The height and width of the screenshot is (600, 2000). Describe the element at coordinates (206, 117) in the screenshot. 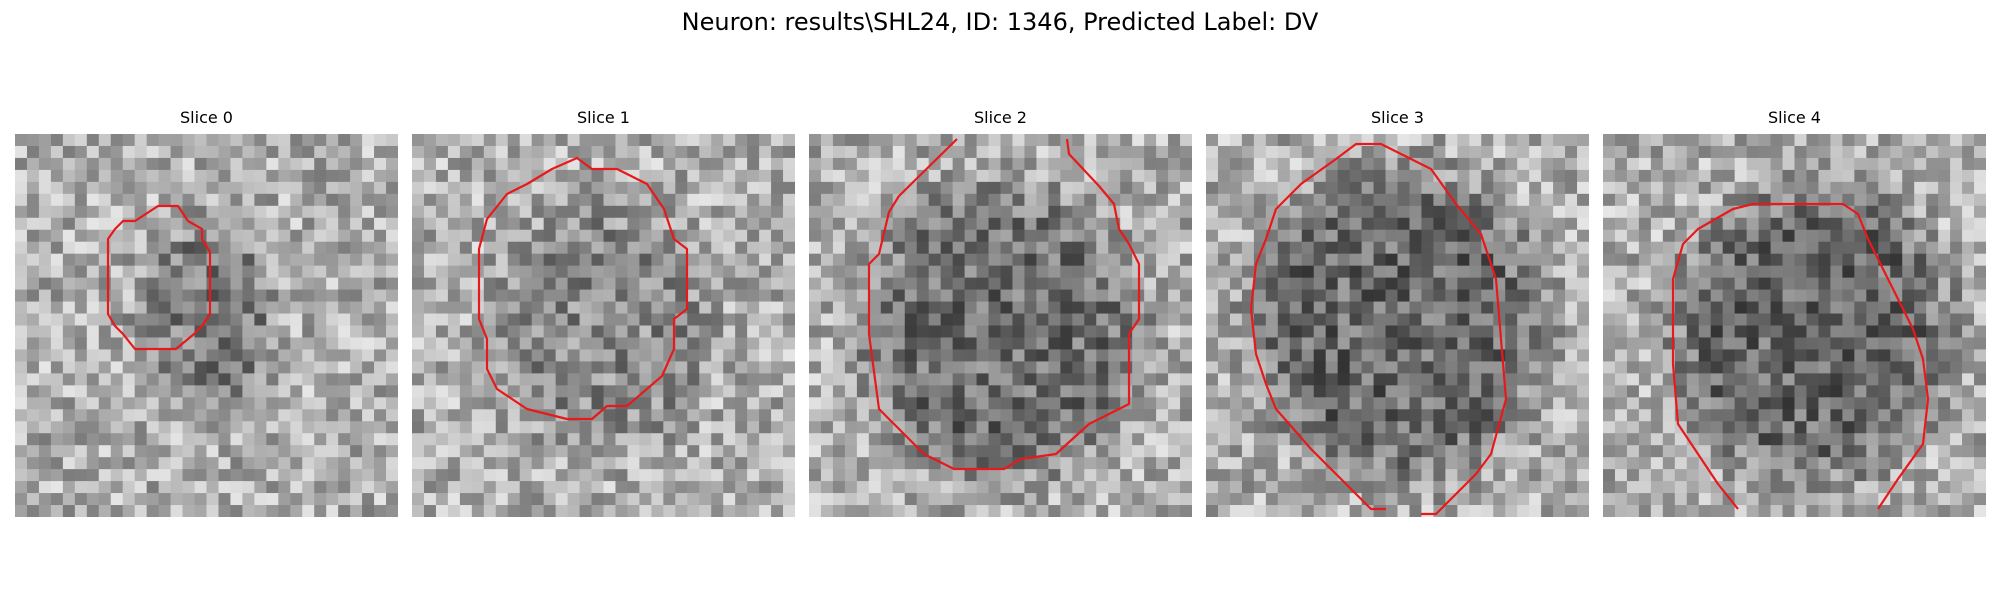

I see `slice-title: Slice 0` at that location.